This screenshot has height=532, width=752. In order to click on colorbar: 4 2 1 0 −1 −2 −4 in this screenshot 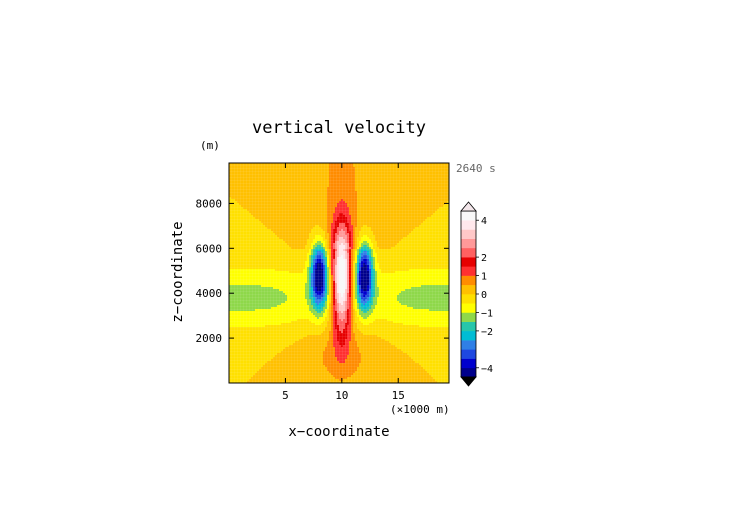, I will do `click(476, 294)`.